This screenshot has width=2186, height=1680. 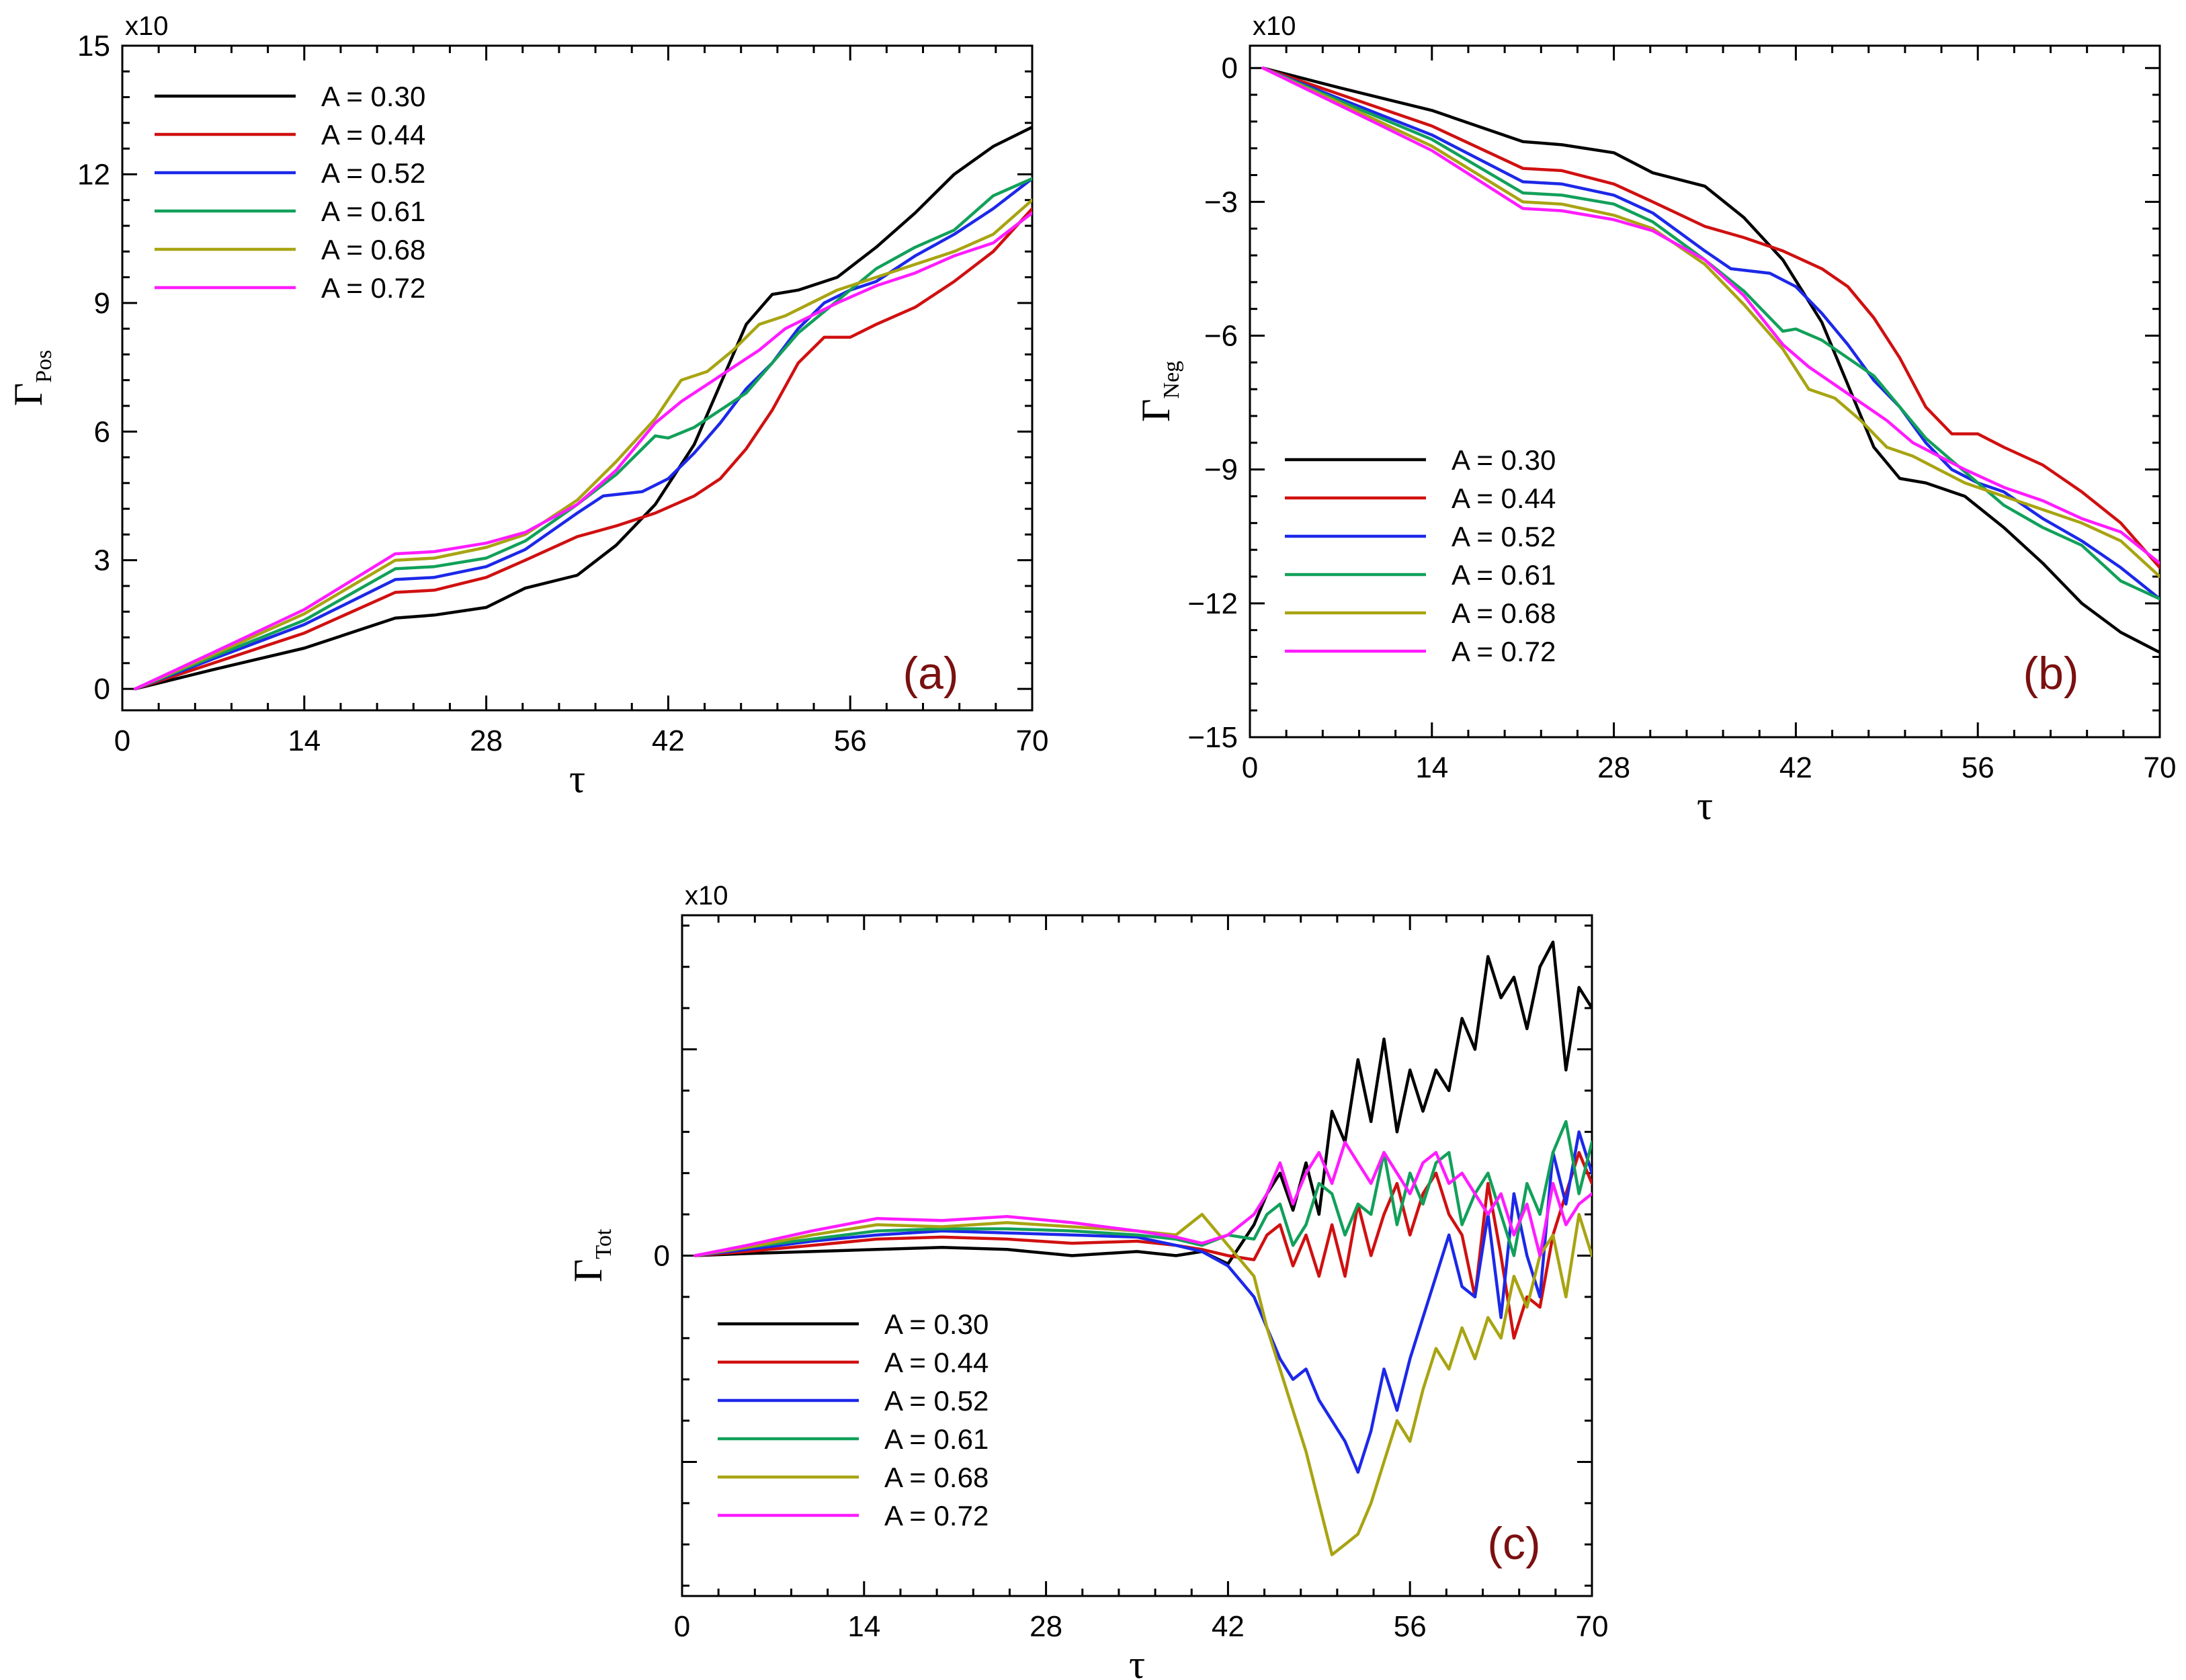 What do you see at coordinates (603, 1244) in the screenshot?
I see `y-axis-label-subscript: Tot` at bounding box center [603, 1244].